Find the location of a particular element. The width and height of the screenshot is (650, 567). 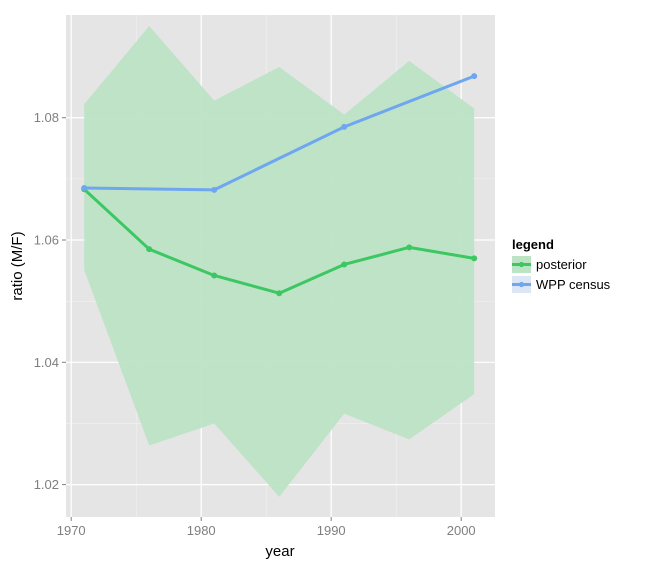

x-tick-label: 1980 is located at coordinates (201, 530).